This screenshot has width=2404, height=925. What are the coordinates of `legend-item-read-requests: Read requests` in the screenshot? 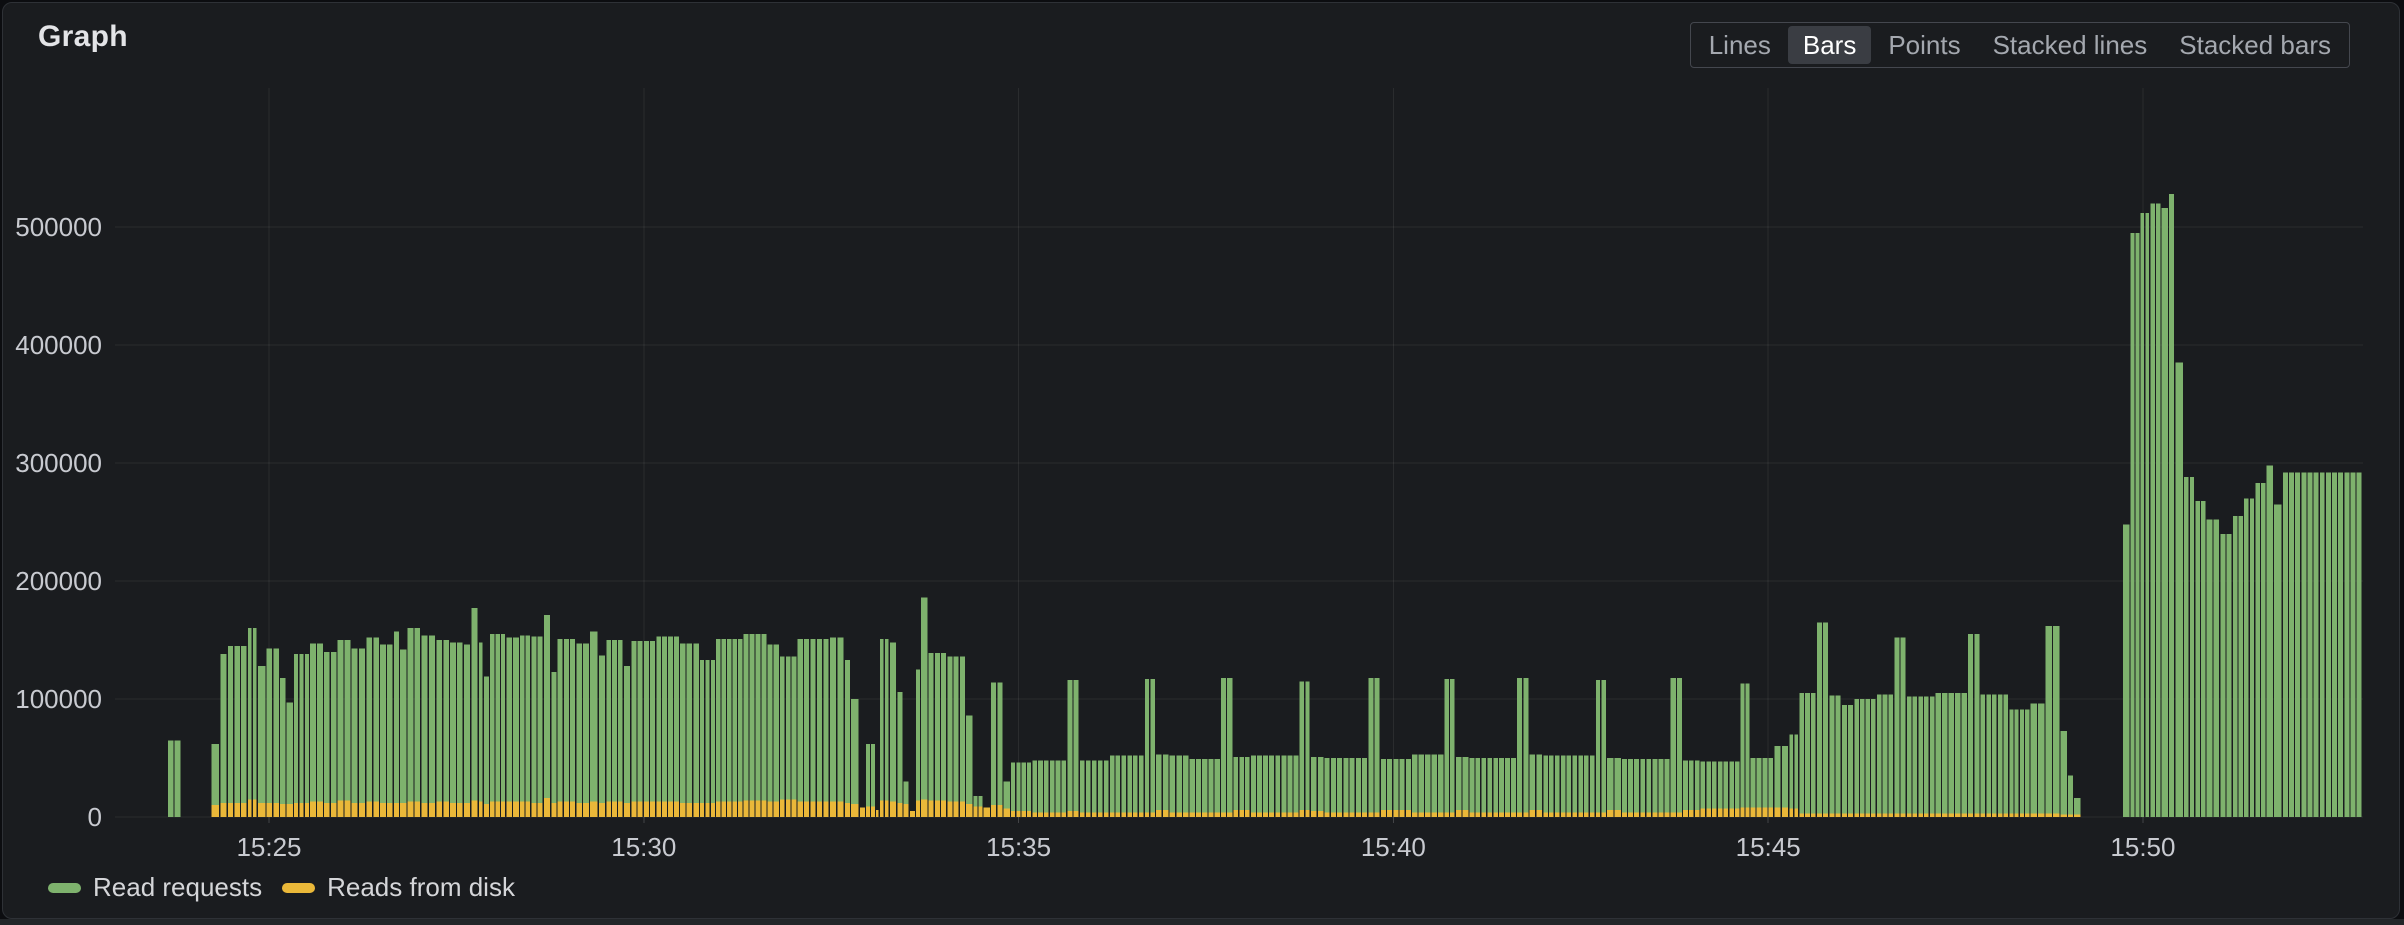 It's located at (155, 887).